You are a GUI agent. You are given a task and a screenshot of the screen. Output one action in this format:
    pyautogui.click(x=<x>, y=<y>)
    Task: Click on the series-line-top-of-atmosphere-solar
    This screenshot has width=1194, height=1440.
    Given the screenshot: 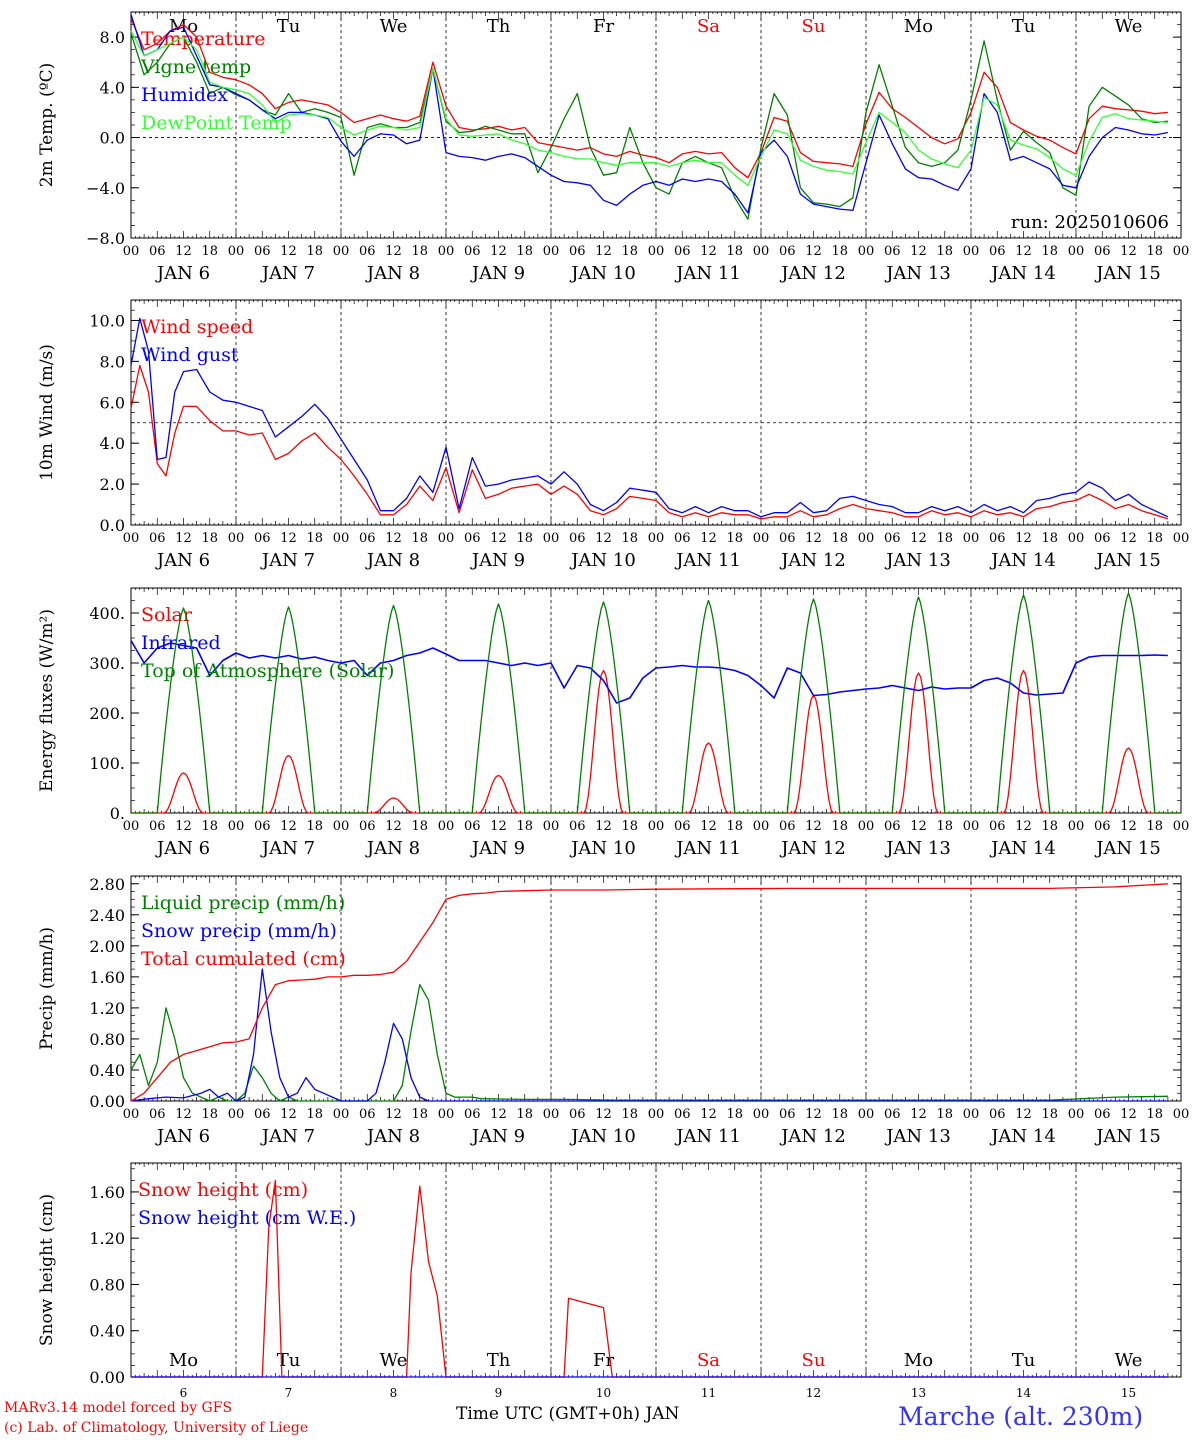 What is the action you would take?
    pyautogui.click(x=656, y=703)
    